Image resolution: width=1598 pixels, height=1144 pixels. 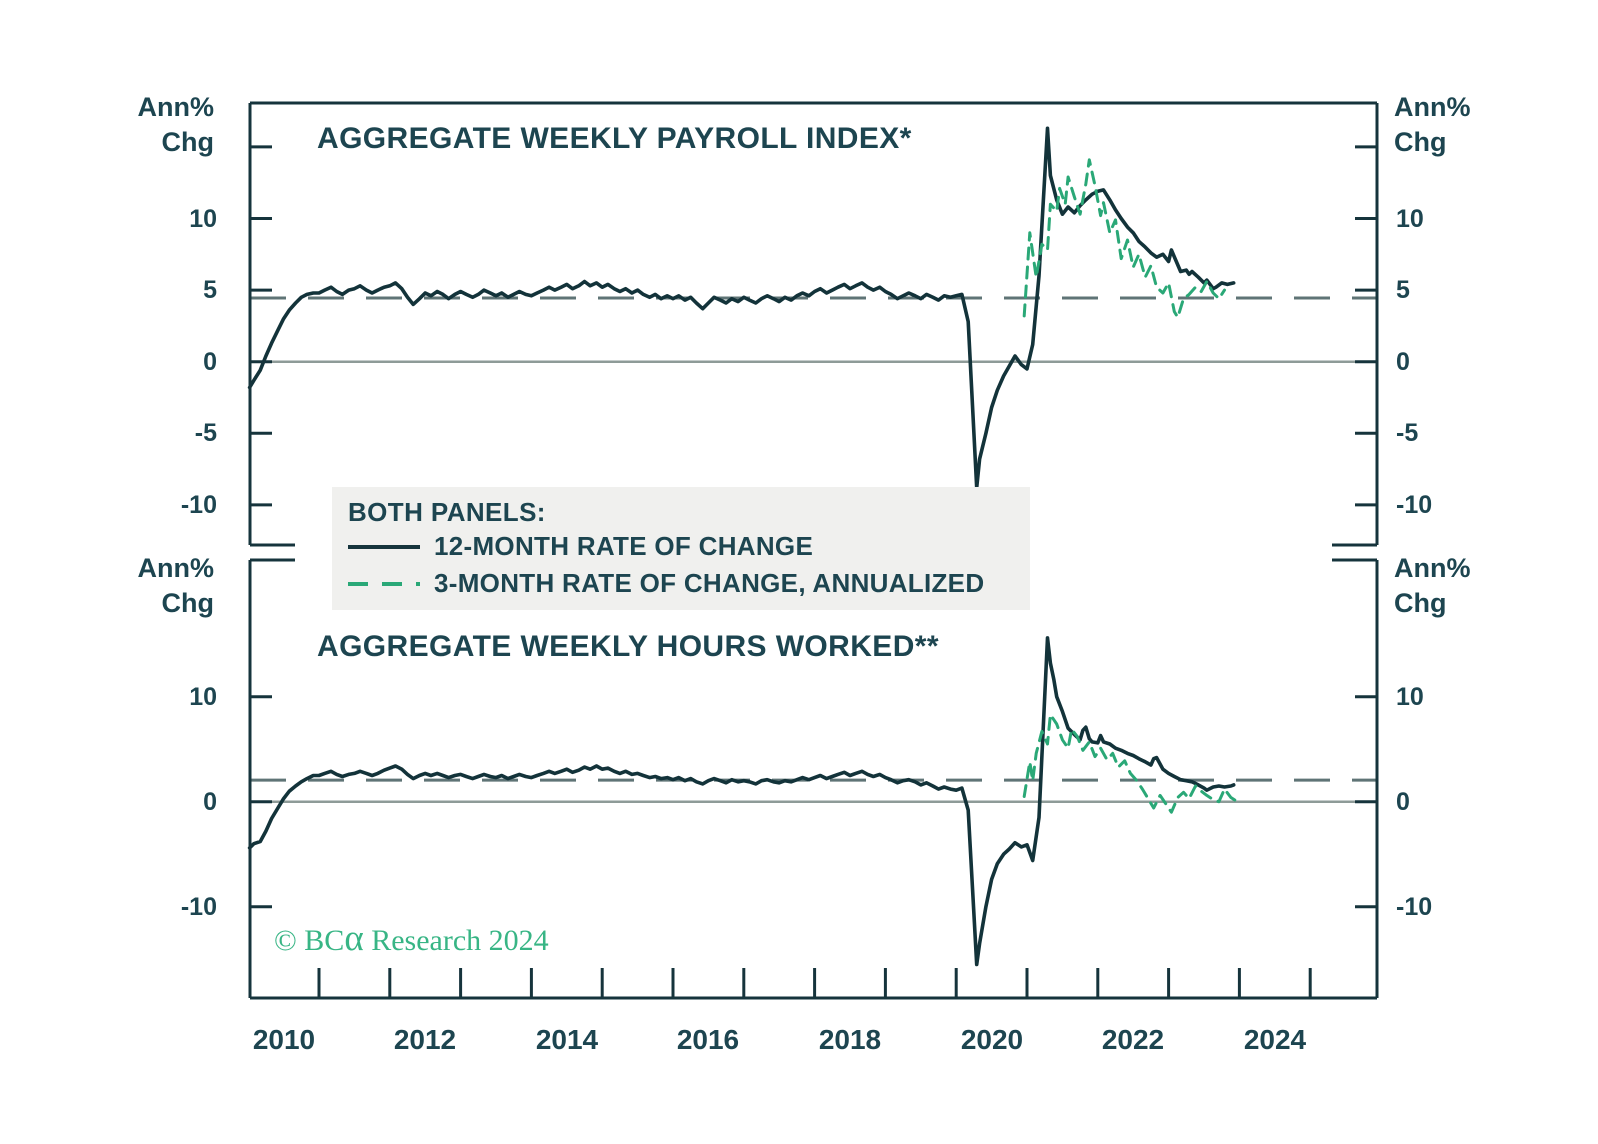 I want to click on ytick-label-right: 5, so click(x=1403, y=290).